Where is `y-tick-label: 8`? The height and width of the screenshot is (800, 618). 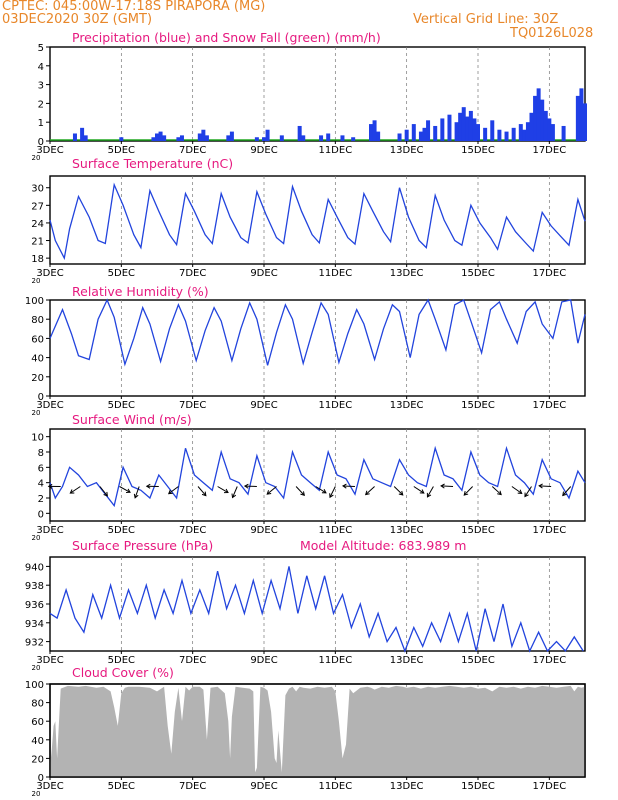
y-tick-label: 8 is located at coordinates (41, 453).